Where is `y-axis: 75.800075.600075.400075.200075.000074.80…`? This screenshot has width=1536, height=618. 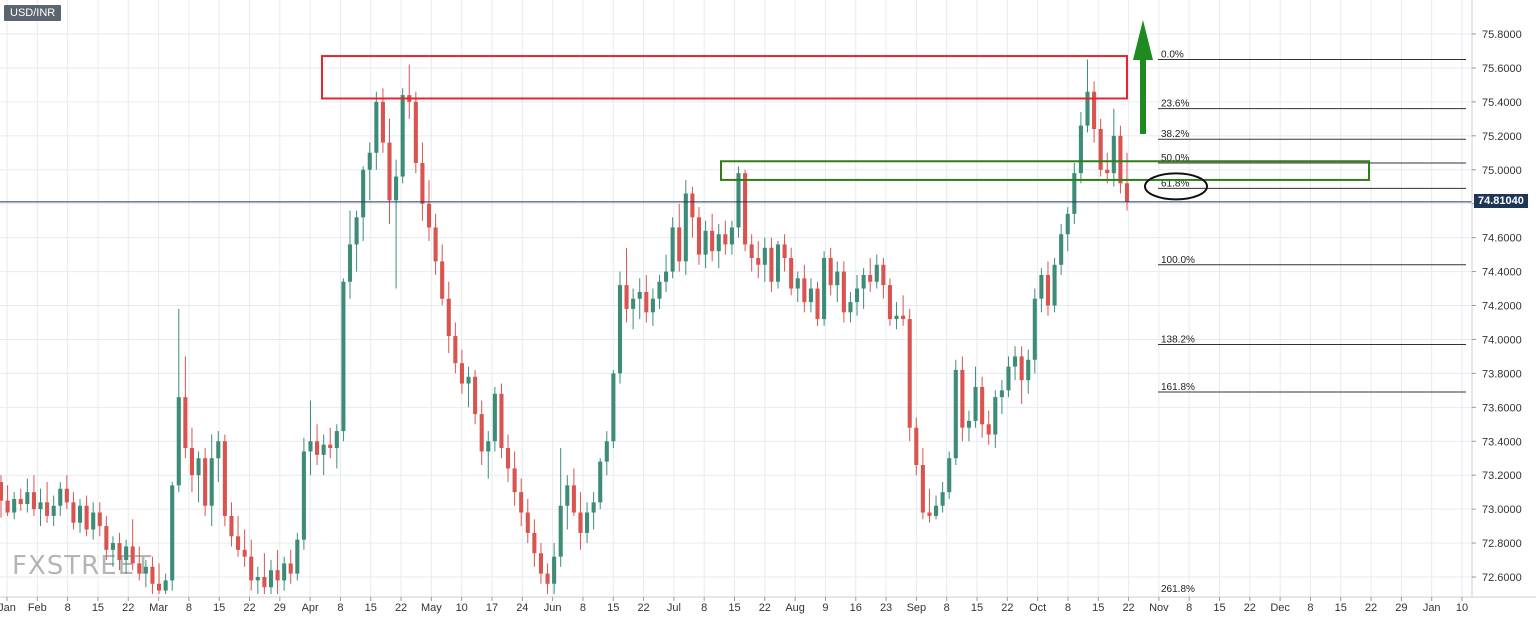 y-axis: 75.800075.600075.400075.200075.000074.80… is located at coordinates (1496, 298).